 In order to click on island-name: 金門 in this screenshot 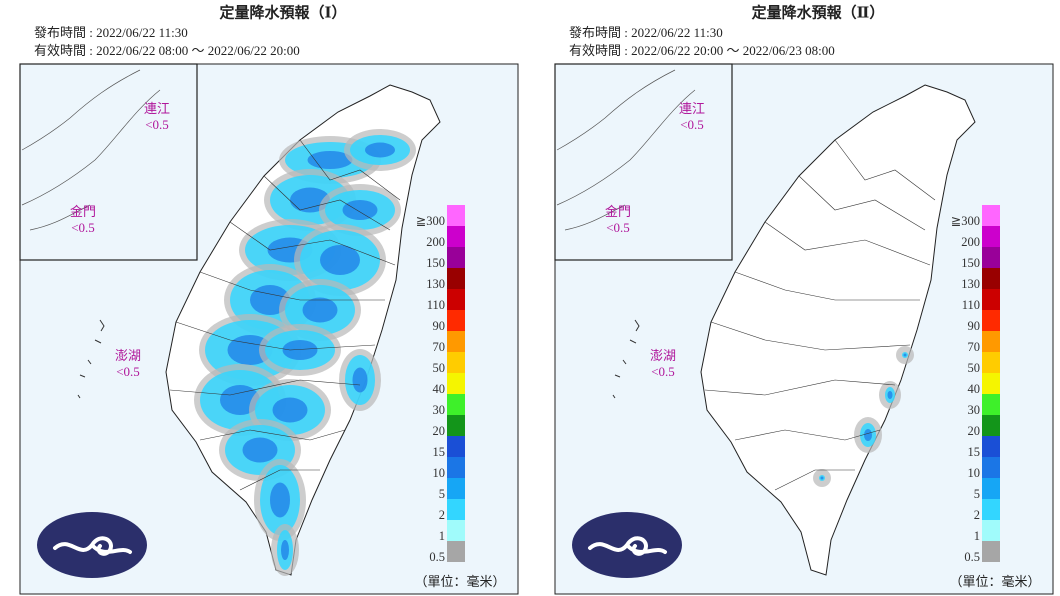, I will do `click(618, 211)`.